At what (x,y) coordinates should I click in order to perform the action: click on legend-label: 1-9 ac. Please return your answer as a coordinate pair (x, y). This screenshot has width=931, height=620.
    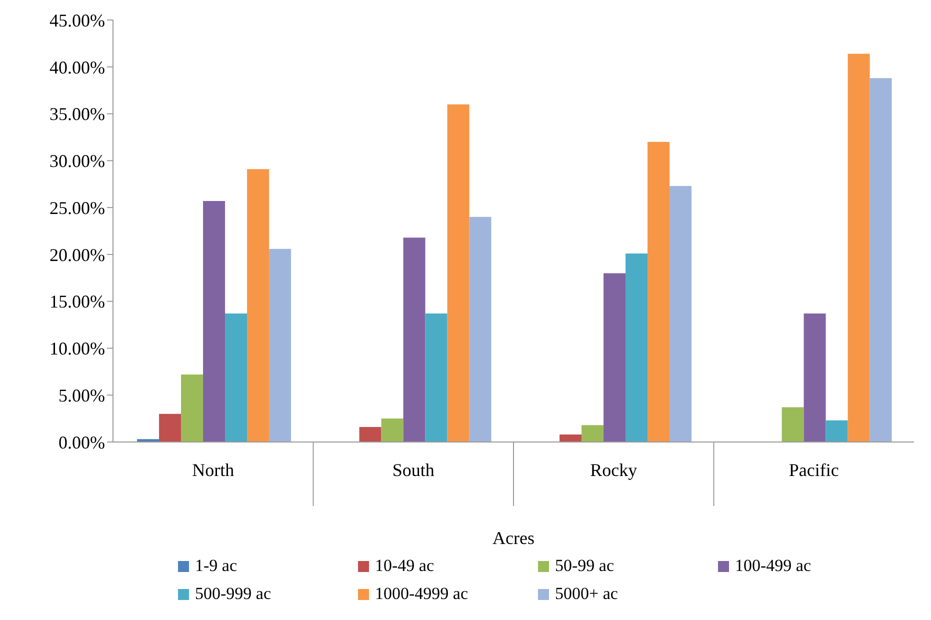
    Looking at the image, I should click on (216, 566).